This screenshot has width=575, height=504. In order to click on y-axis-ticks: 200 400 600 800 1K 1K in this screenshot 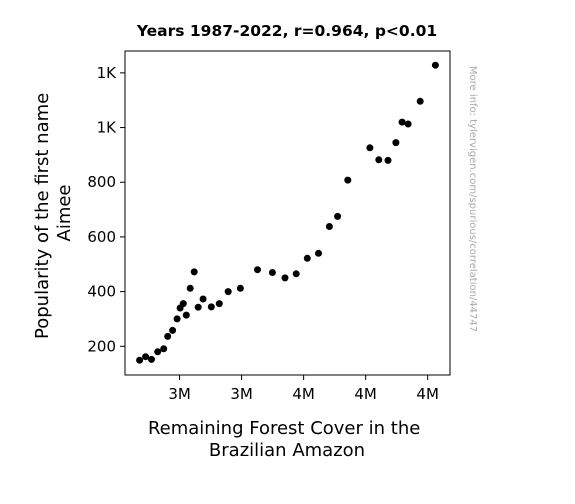, I will do `click(106, 209)`.